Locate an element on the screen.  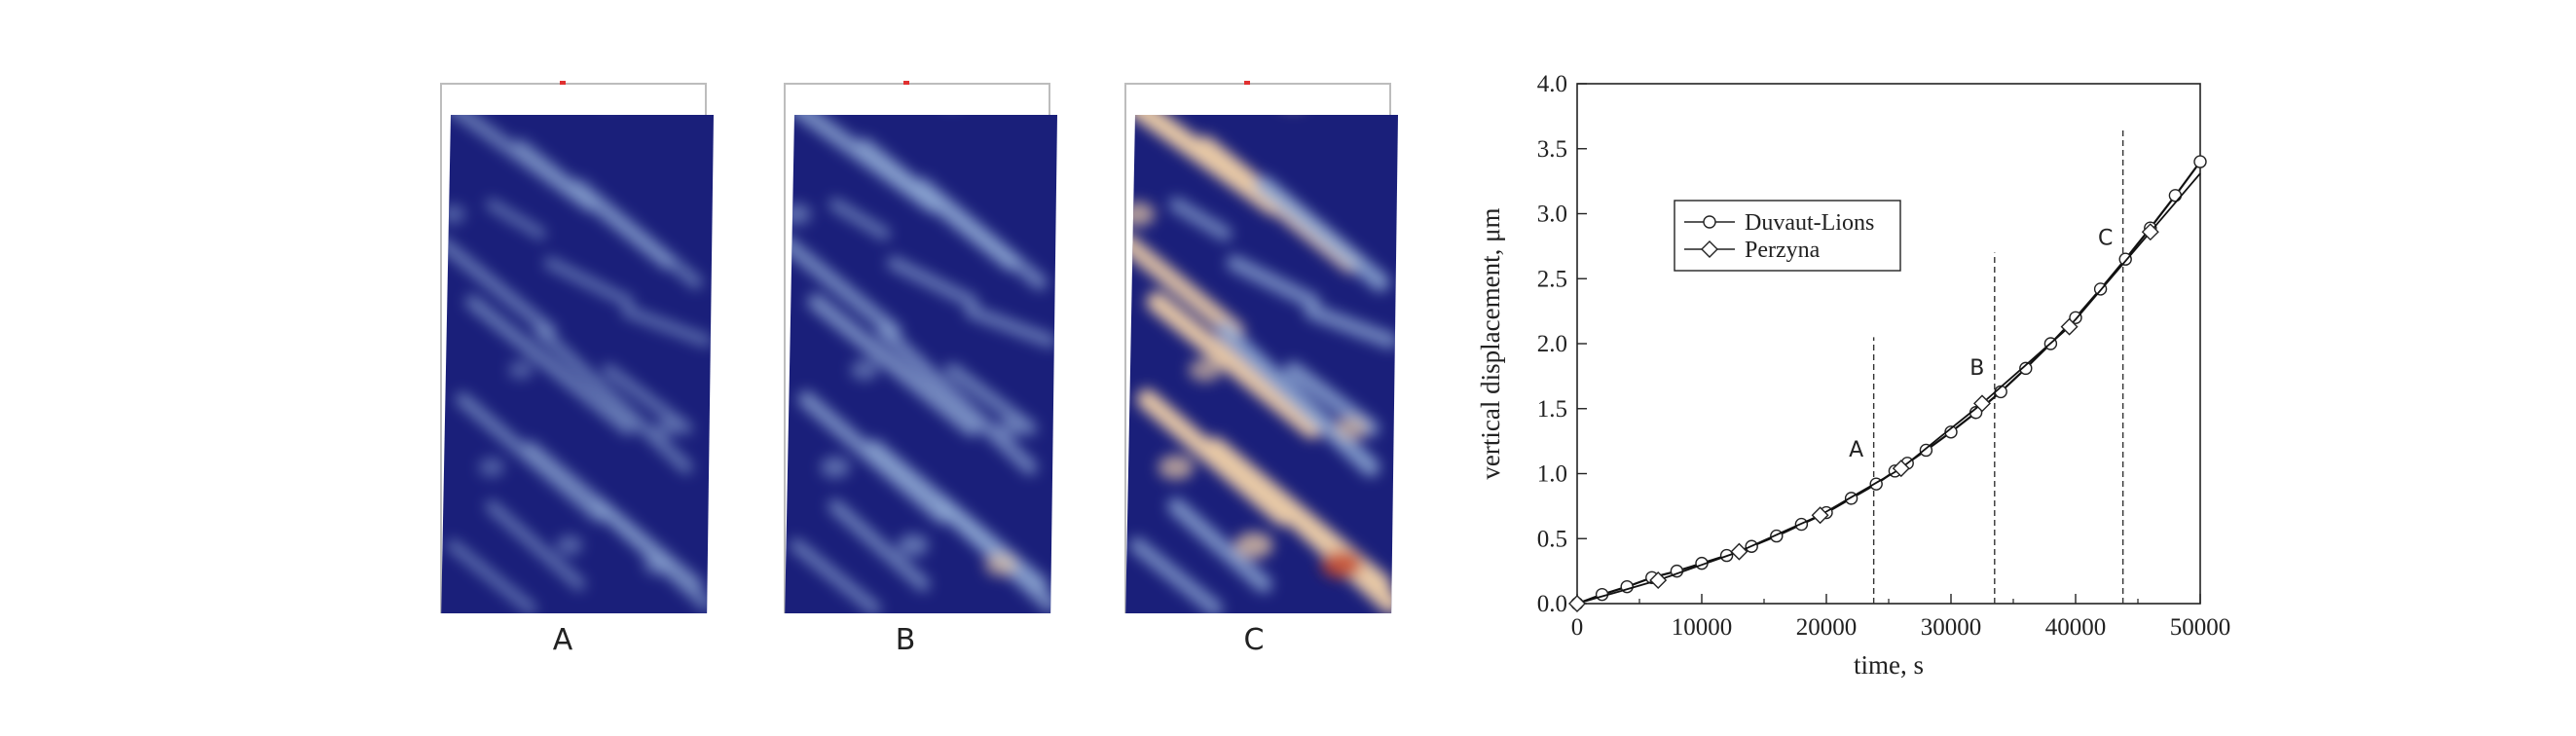
panel-label-c: C is located at coordinates (1254, 640).